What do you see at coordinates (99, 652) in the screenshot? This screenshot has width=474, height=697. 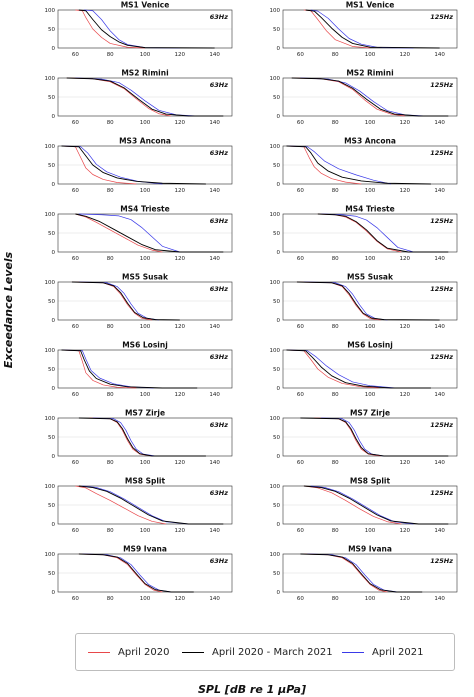 I see `legend-swatch-april-2020` at bounding box center [99, 652].